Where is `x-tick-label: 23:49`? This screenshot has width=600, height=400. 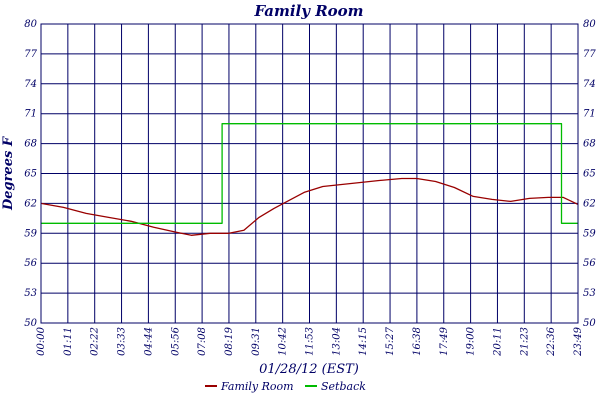 x-tick-label: 23:49 is located at coordinates (578, 341).